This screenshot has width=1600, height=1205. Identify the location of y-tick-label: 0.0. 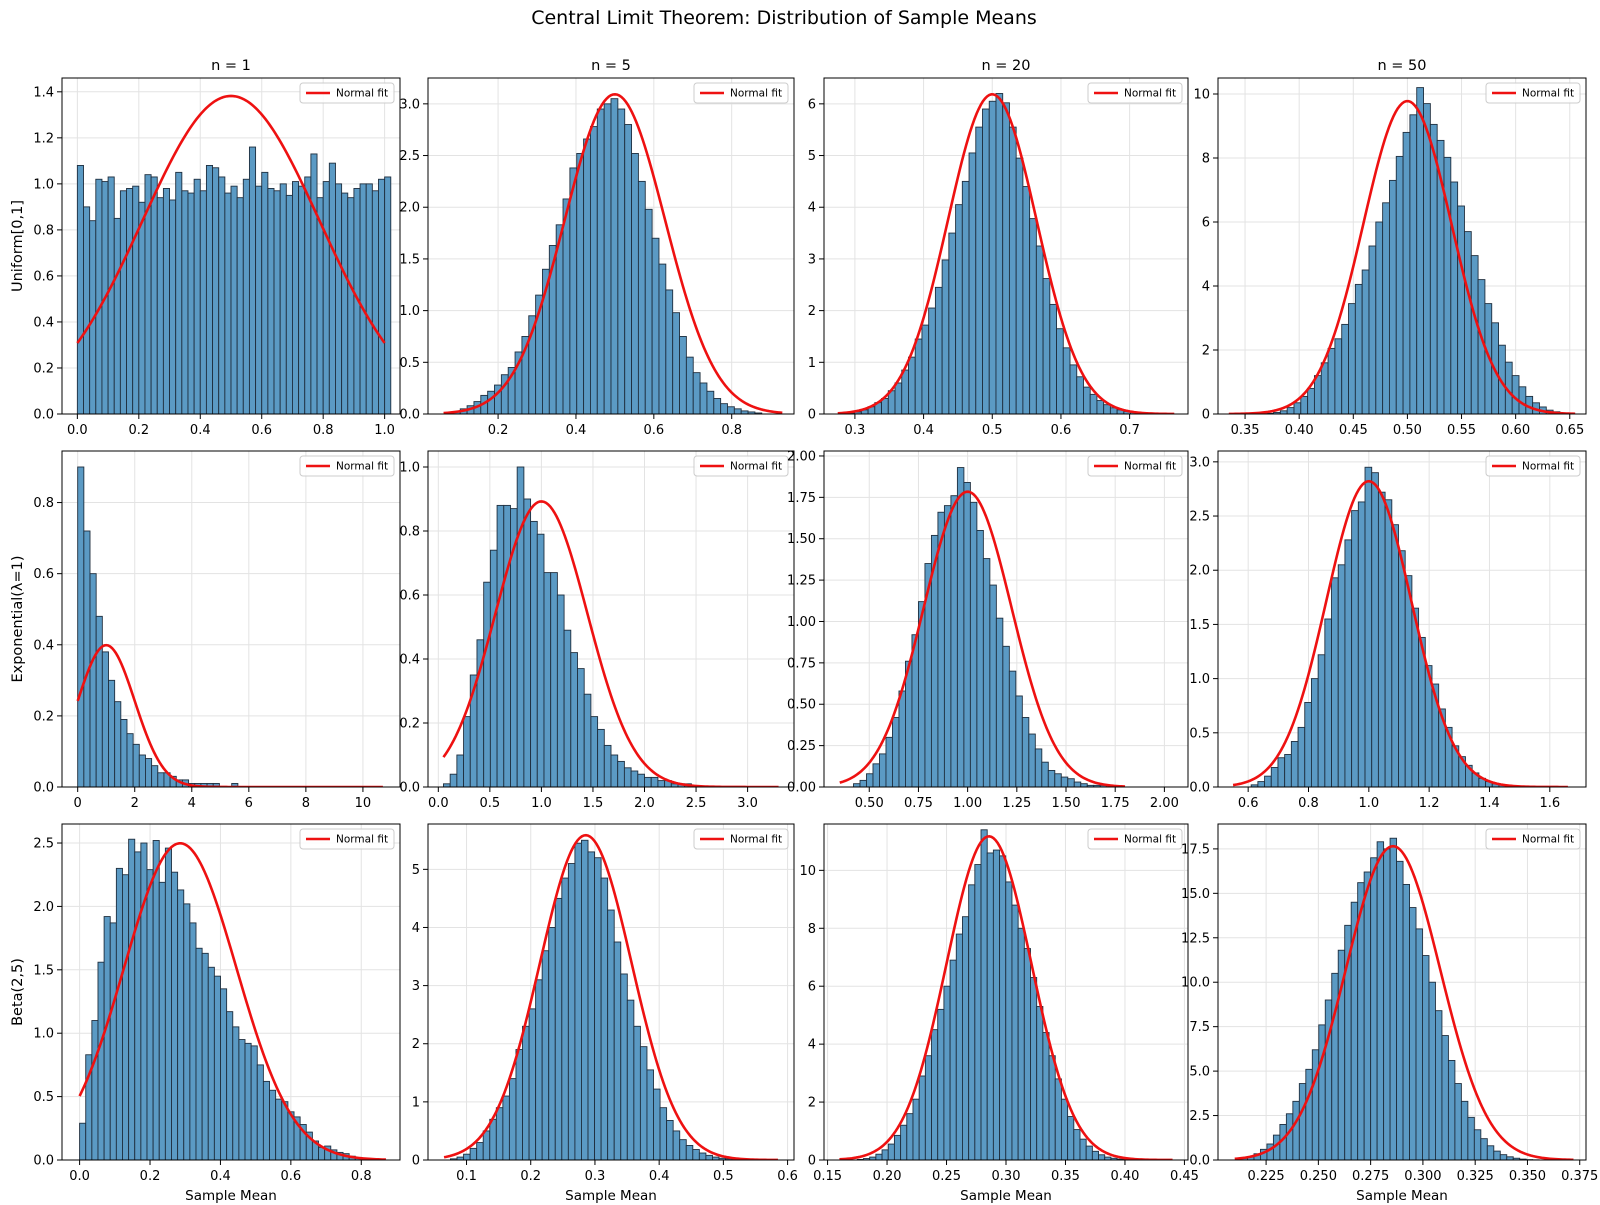
(43, 788).